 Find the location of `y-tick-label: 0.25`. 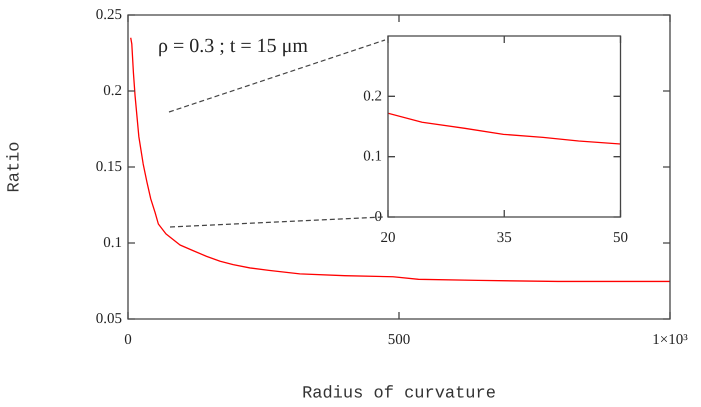

y-tick-label: 0.25 is located at coordinates (109, 14).